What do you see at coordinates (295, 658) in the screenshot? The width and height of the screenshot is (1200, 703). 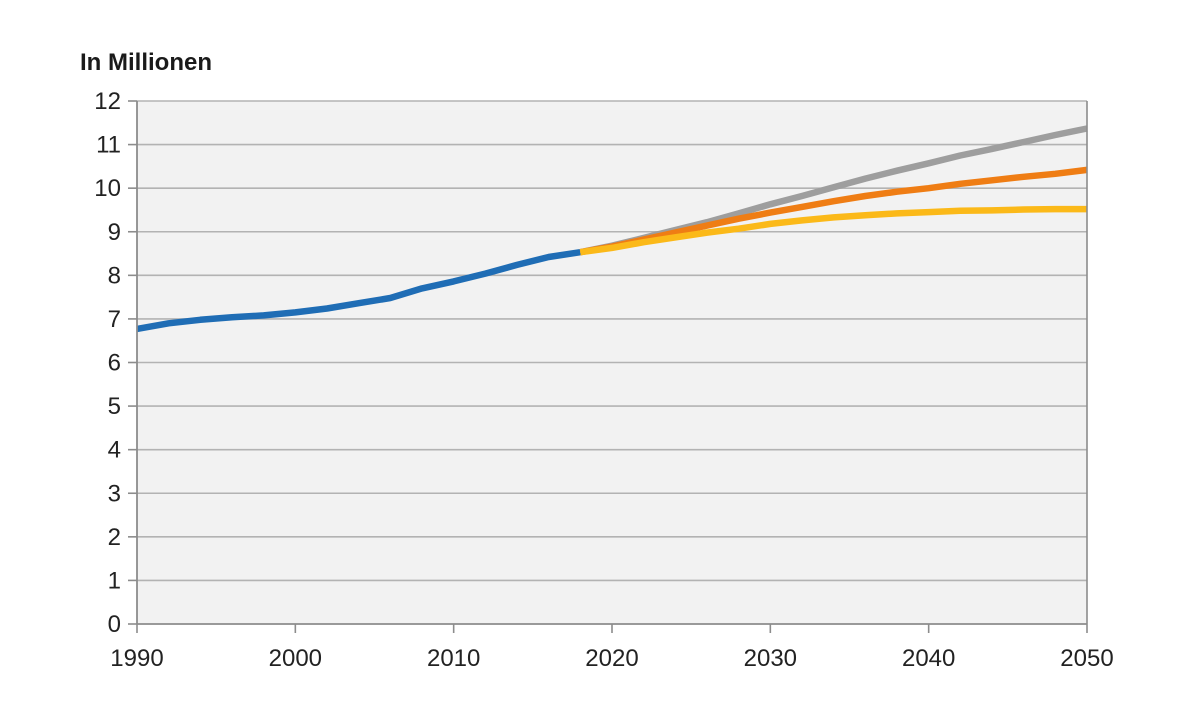 I see `x-tick-label: 2000` at bounding box center [295, 658].